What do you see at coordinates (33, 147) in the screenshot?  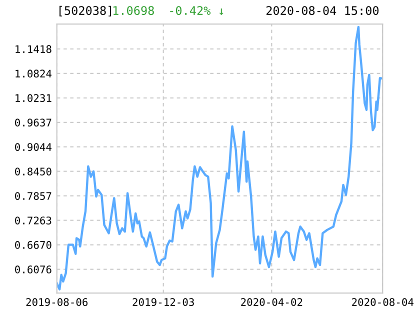 I see `y-tick-label: 0.9044` at bounding box center [33, 147].